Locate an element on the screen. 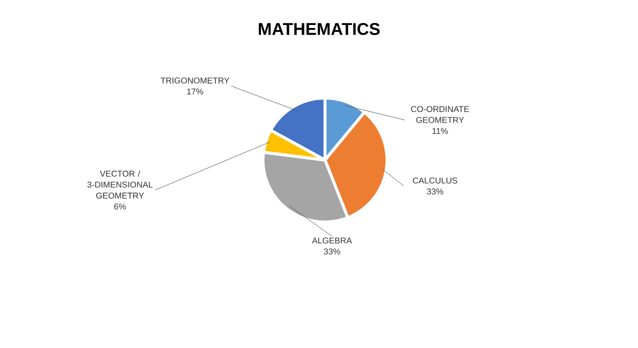 This screenshot has width=638, height=348. slice-label: ALGEBRA is located at coordinates (332, 241).